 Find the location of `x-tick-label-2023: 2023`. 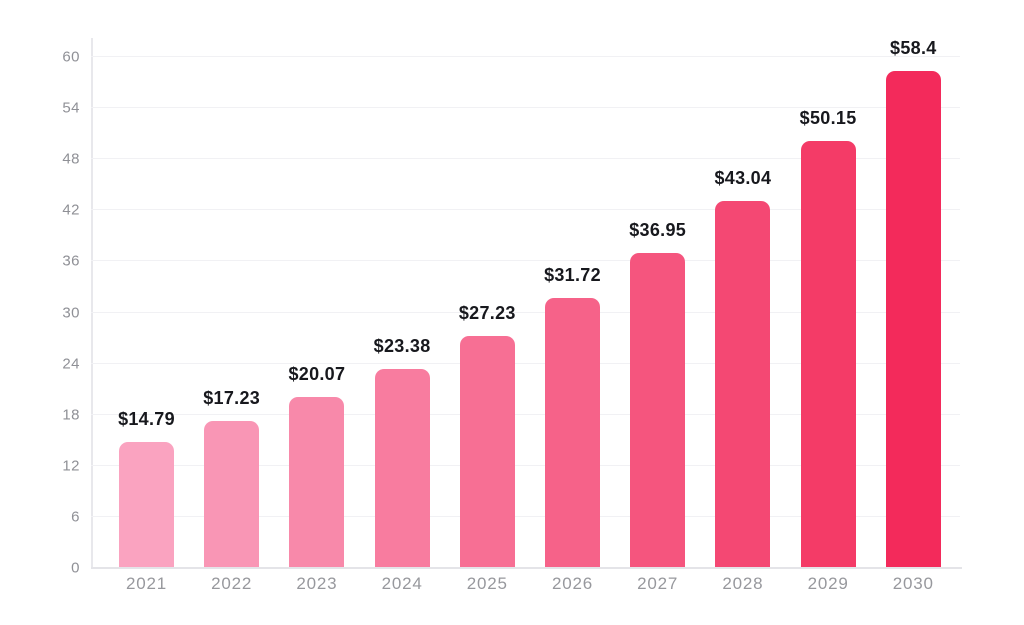

x-tick-label-2023: 2023 is located at coordinates (317, 583).